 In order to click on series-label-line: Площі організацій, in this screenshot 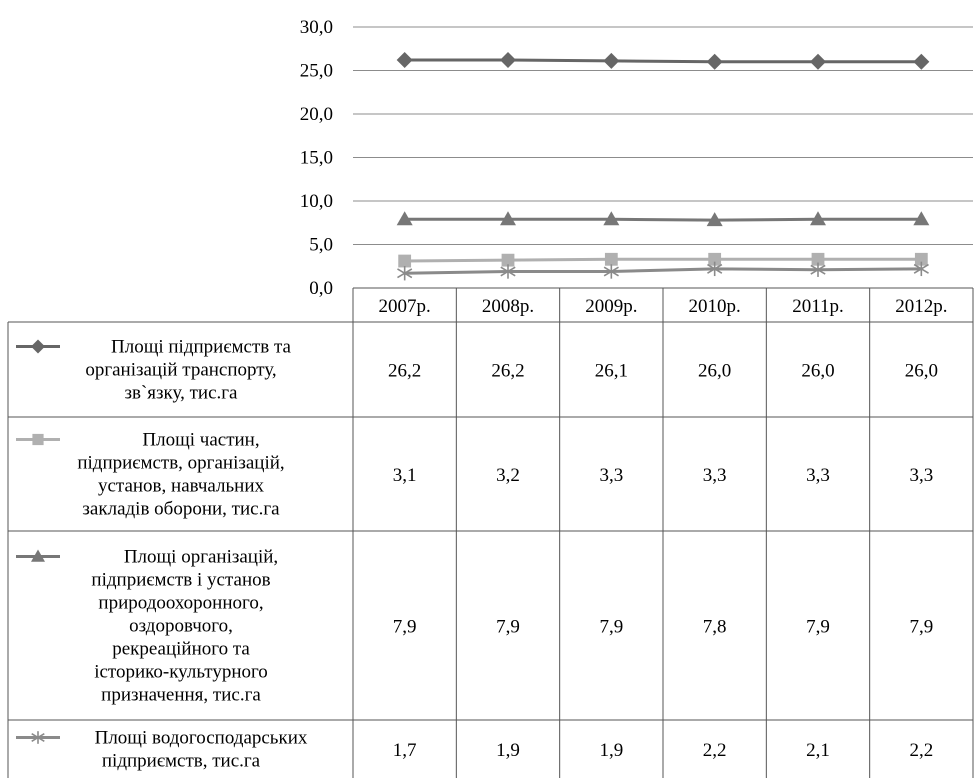, I will do `click(201, 557)`.